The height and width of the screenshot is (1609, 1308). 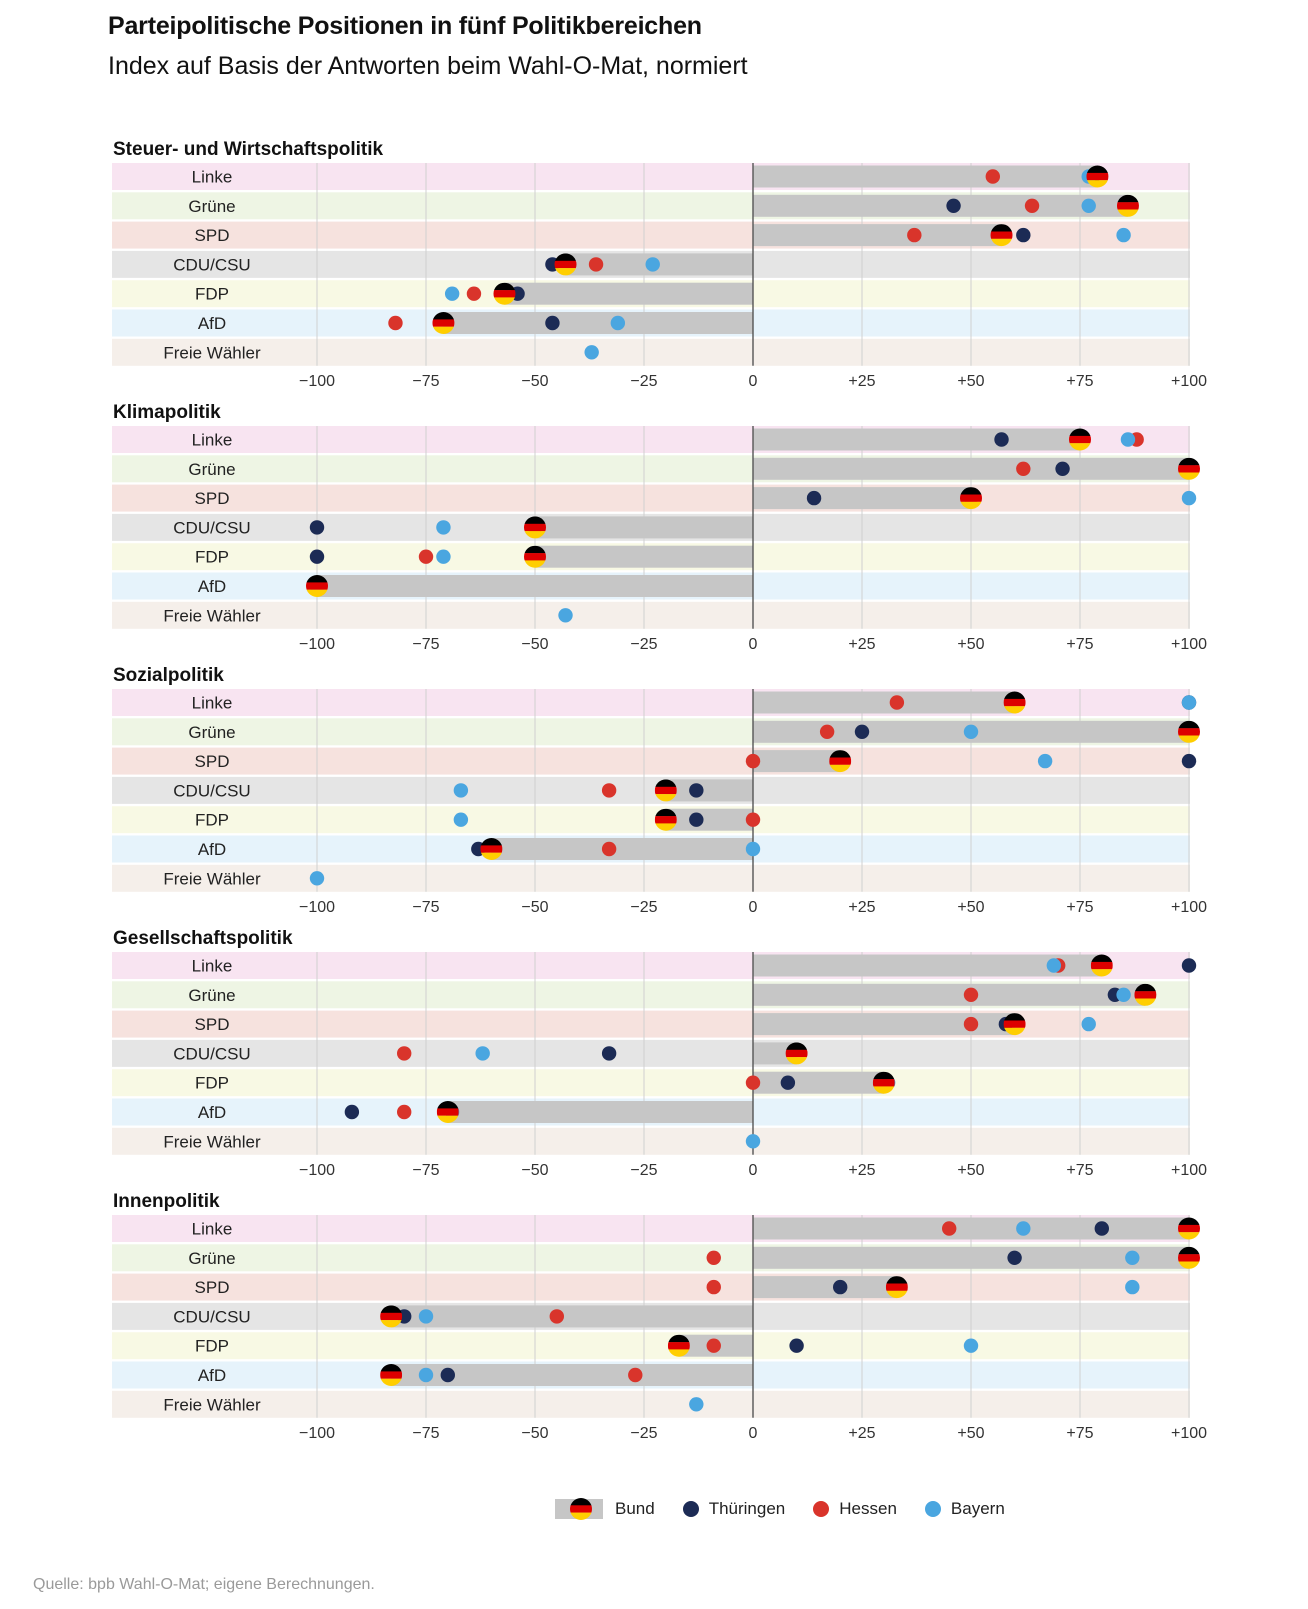 What do you see at coordinates (482, 1053) in the screenshot?
I see `dot-bayern-cdu-csu` at bounding box center [482, 1053].